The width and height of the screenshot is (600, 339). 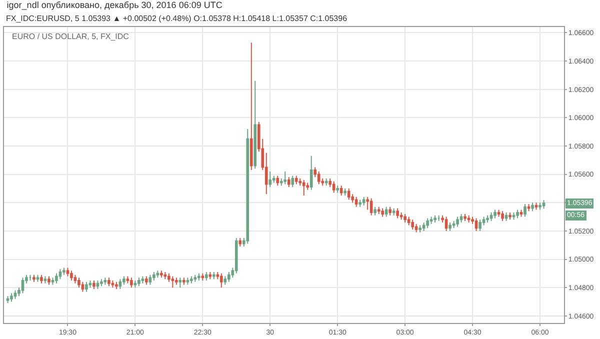 I want to click on chart-title: igor_ndl опубликовано, декабрь 30, 2016 06:09 UTC, so click(x=114, y=5).